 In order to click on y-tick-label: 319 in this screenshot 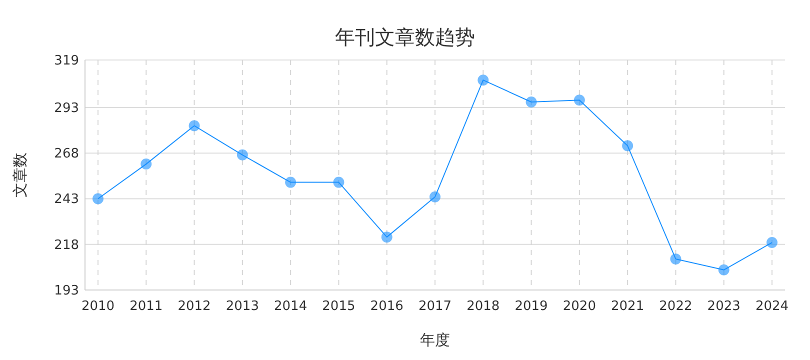, I will do `click(66, 61)`.